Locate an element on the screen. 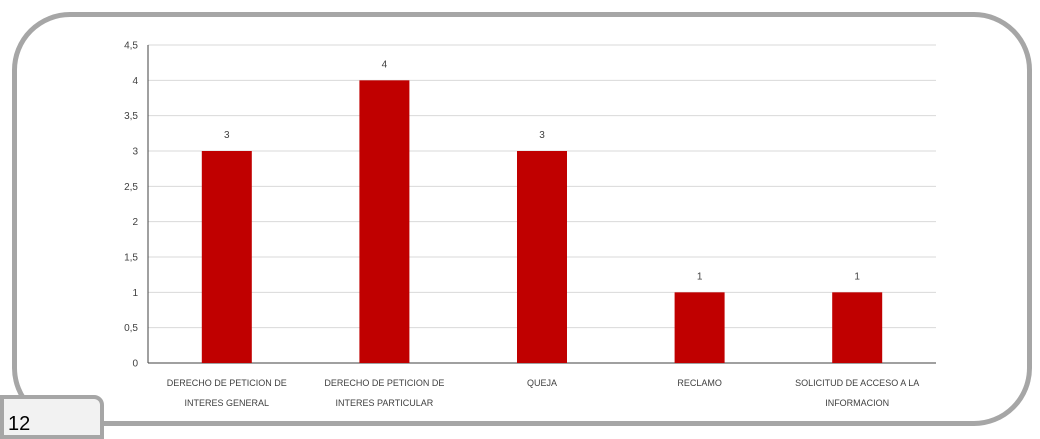  y-tick-label: 1 is located at coordinates (135, 293).